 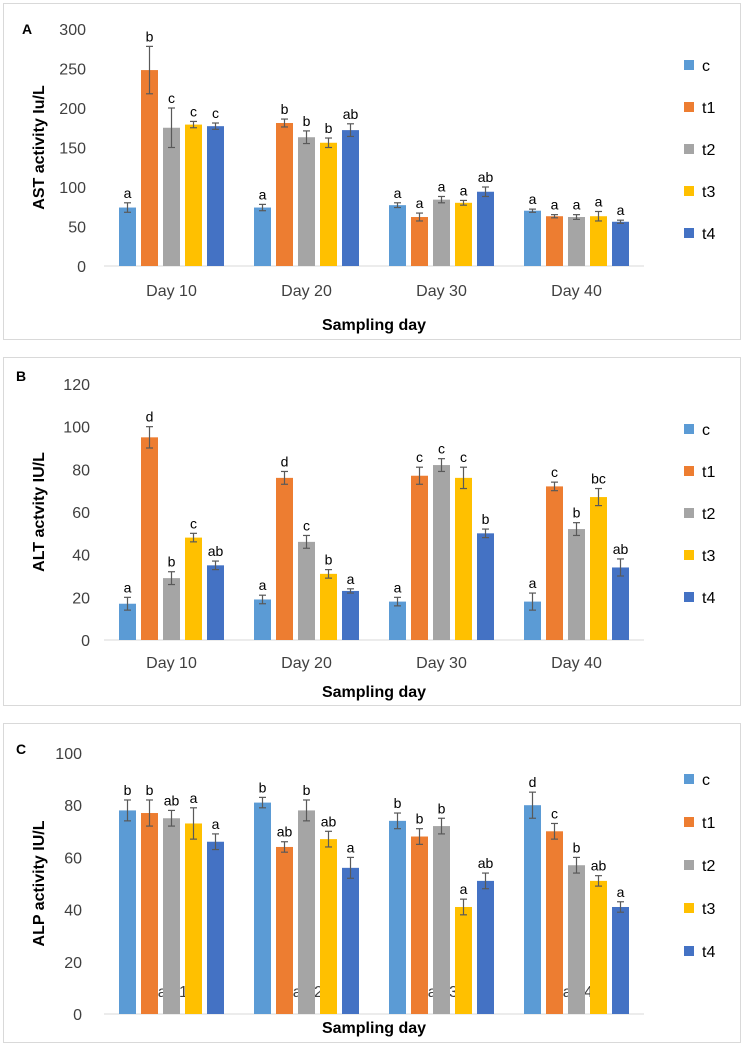 What do you see at coordinates (689, 822) in the screenshot?
I see `panel-c-legend-swatch-t1` at bounding box center [689, 822].